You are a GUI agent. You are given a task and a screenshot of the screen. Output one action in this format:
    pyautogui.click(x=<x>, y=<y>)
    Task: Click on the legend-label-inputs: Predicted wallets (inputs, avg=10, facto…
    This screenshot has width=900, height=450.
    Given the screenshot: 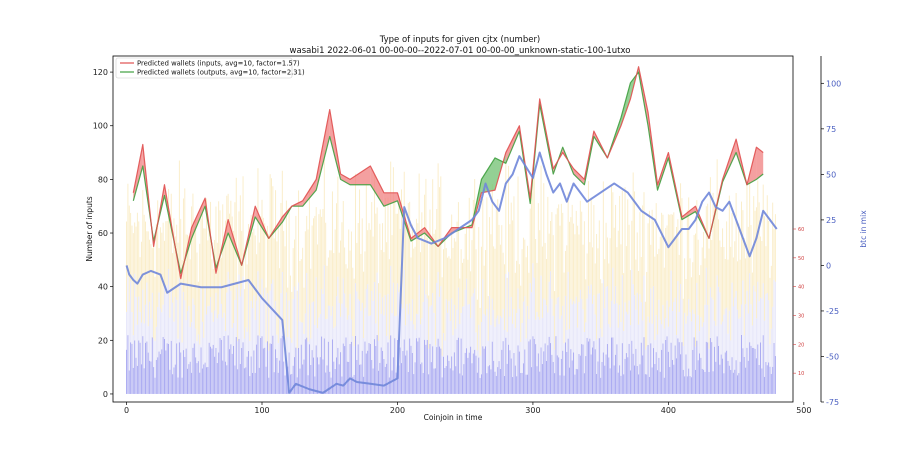 What is the action you would take?
    pyautogui.click(x=218, y=64)
    